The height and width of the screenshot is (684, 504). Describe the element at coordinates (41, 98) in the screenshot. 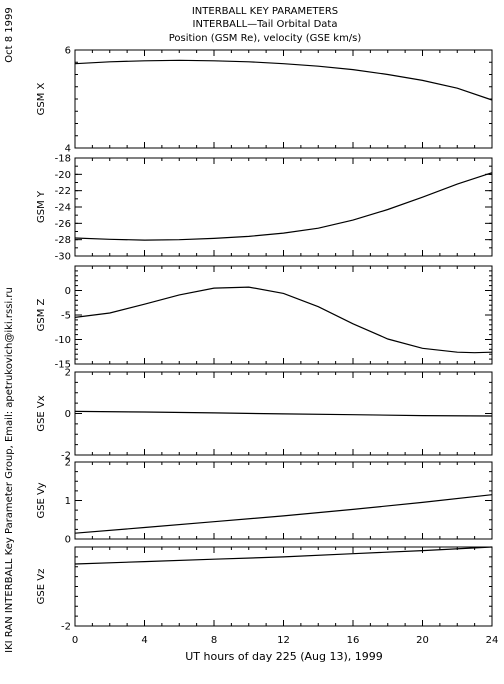

I see `y-axis-label: GSM X` at that location.